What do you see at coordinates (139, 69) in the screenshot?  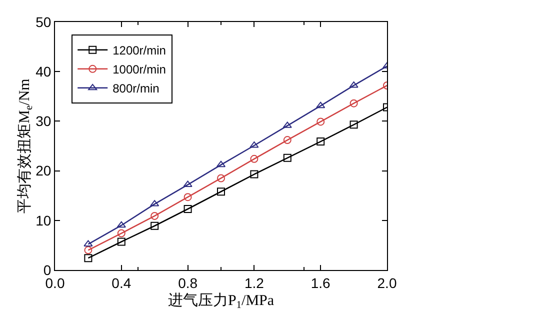 I see `legend-label: 1000r/min` at bounding box center [139, 69].